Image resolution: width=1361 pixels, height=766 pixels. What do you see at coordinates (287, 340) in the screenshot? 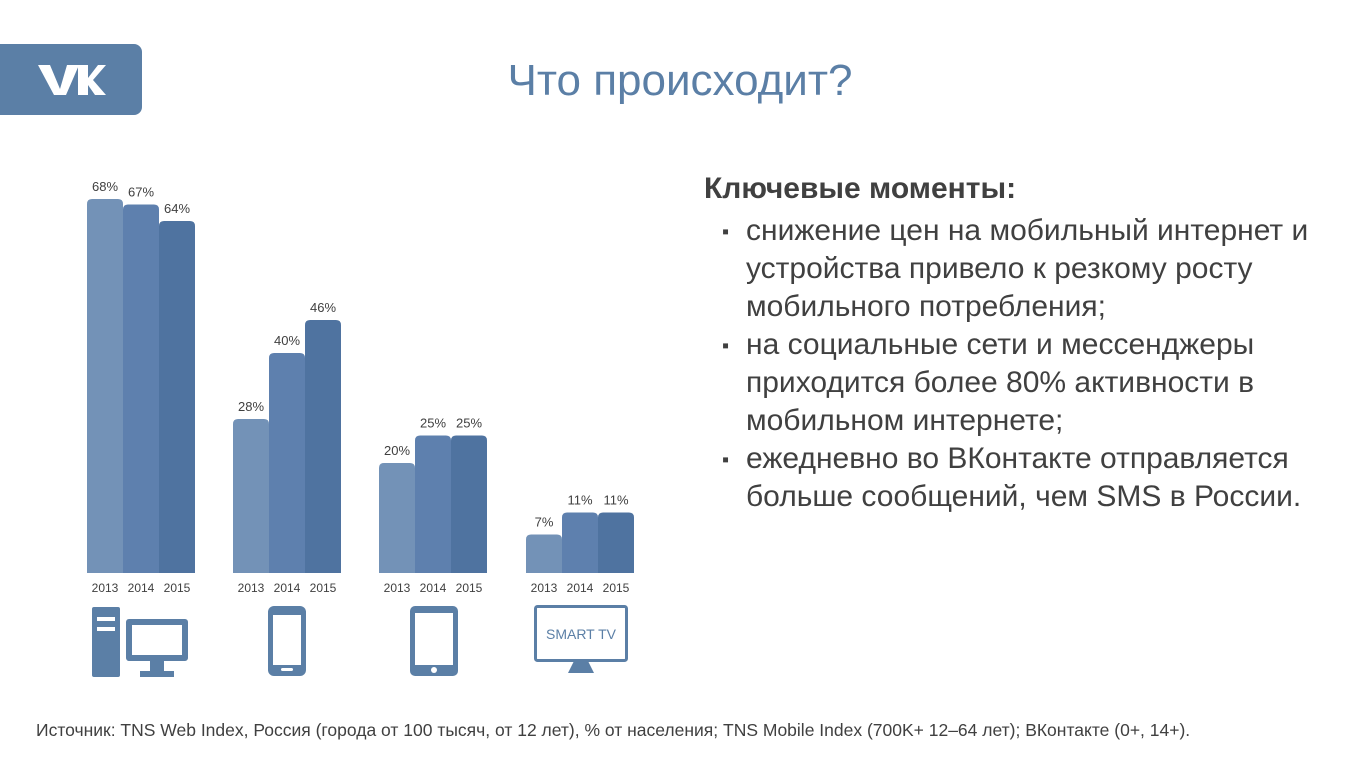
I see `data-label: 40%` at bounding box center [287, 340].